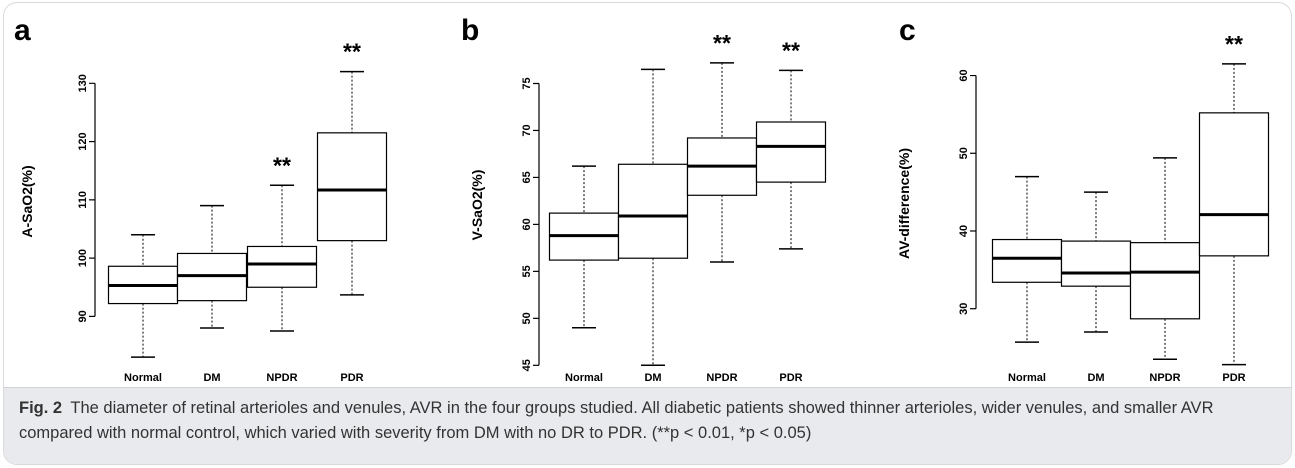 The height and width of the screenshot is (468, 1295). Describe the element at coordinates (904, 203) in the screenshot. I see `panel-c-ylabel: AV-difference(%)` at that location.